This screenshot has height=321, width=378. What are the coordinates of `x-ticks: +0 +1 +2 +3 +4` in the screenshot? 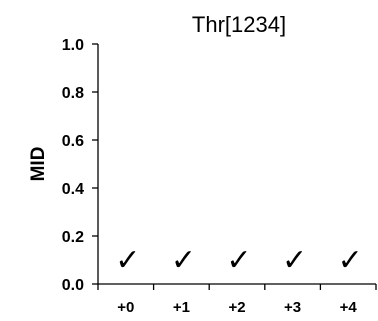 It's located at (237, 300).